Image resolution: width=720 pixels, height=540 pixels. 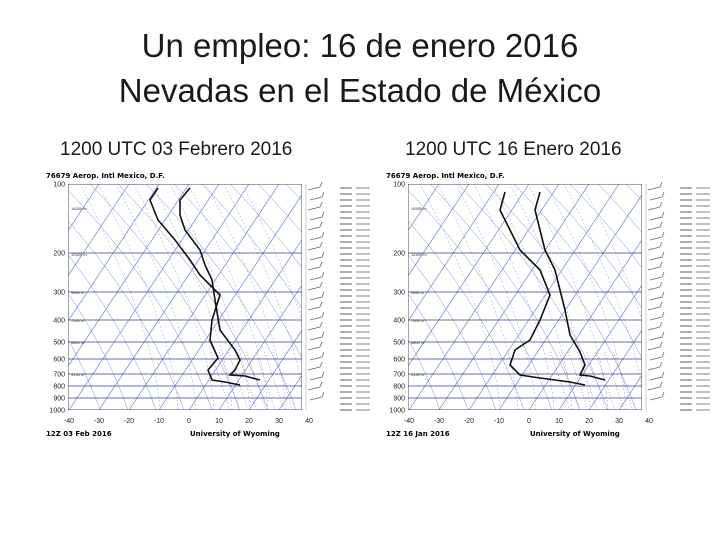 I want to click on pressure-tick-label: 900, so click(x=399, y=399).